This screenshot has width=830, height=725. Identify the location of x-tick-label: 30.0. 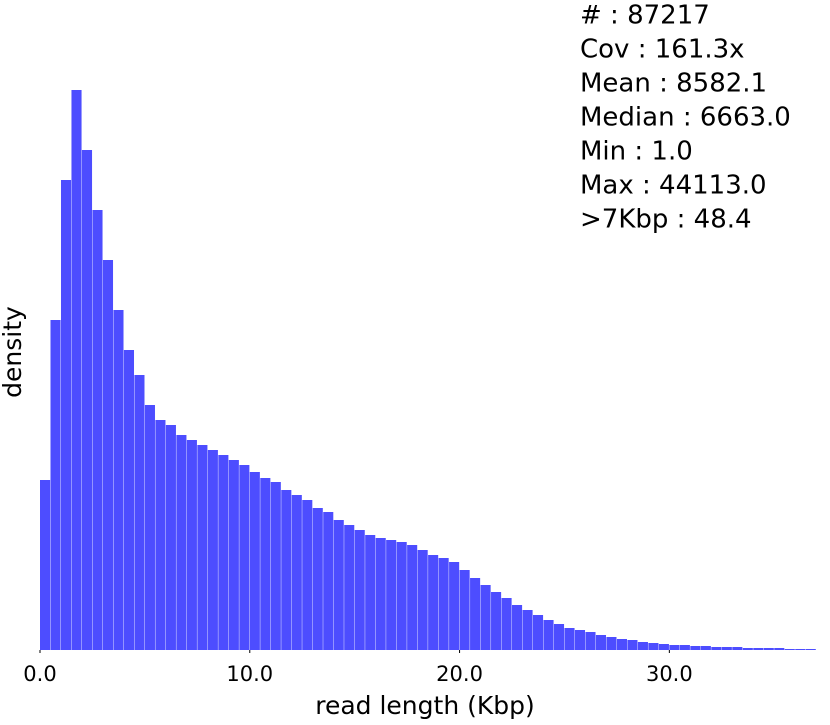
(669, 674).